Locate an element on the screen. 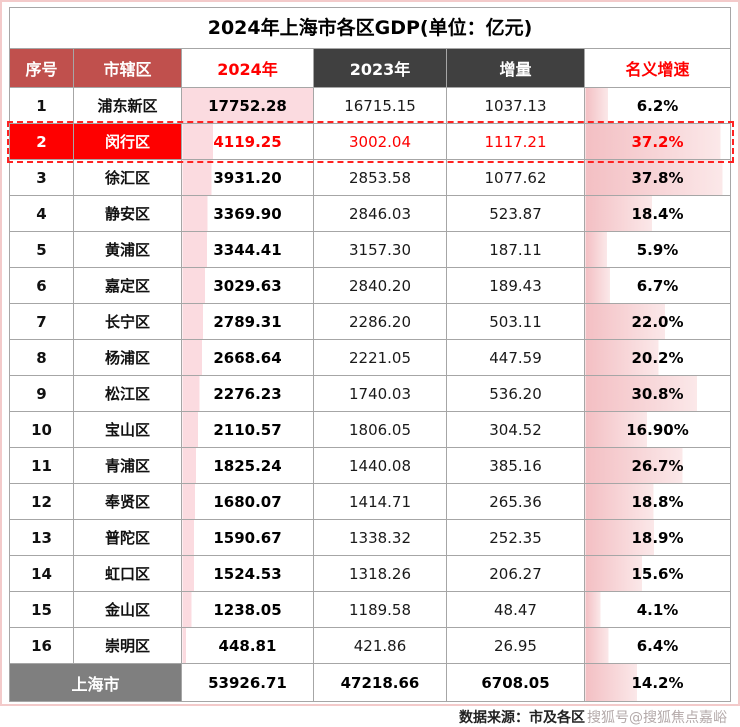 Image resolution: width=740 pixels, height=727 pixels. delta-cell: 1037.13 is located at coordinates (515, 105).